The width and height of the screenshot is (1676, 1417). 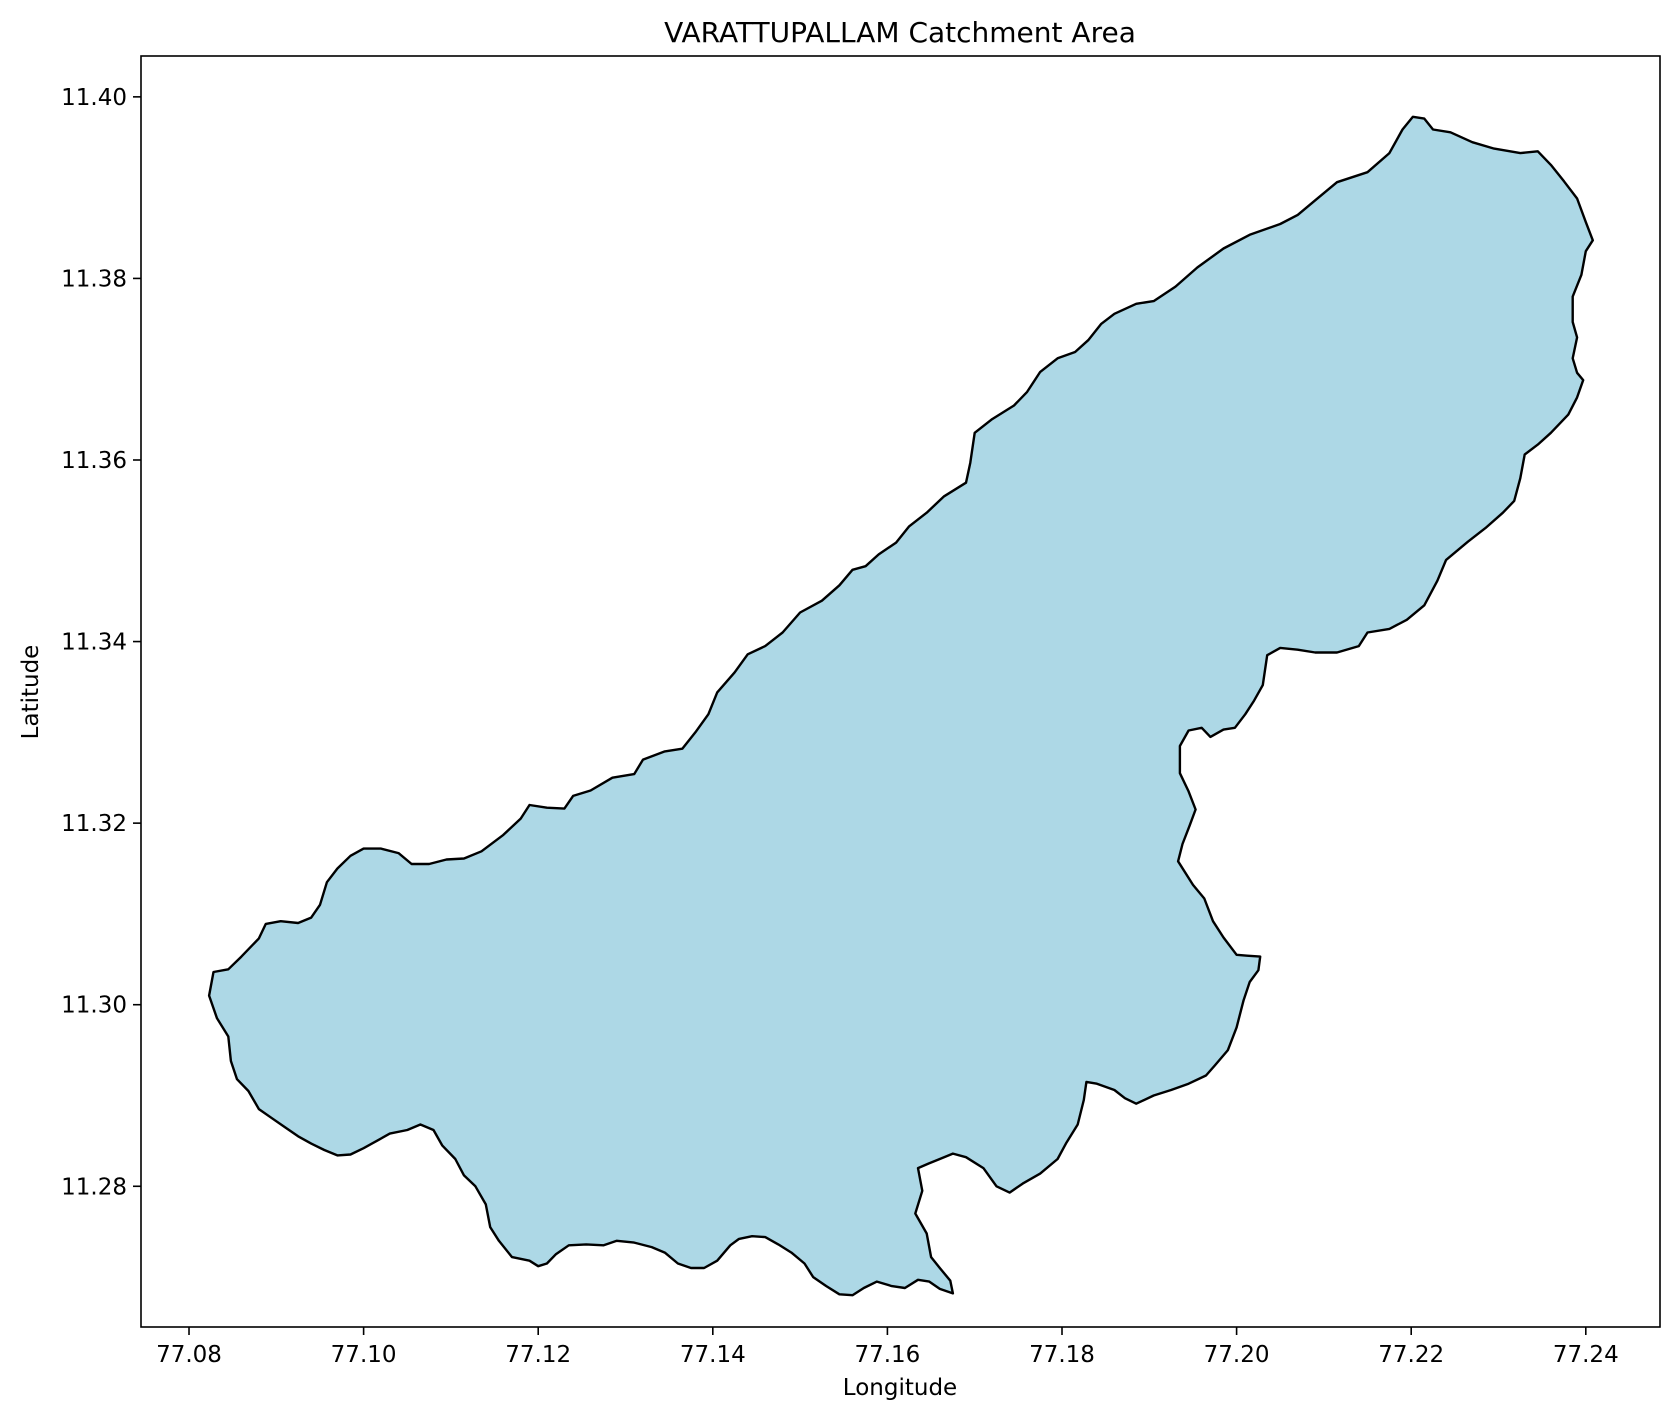 I want to click on x-tick-label: 77.14, so click(x=713, y=1355).